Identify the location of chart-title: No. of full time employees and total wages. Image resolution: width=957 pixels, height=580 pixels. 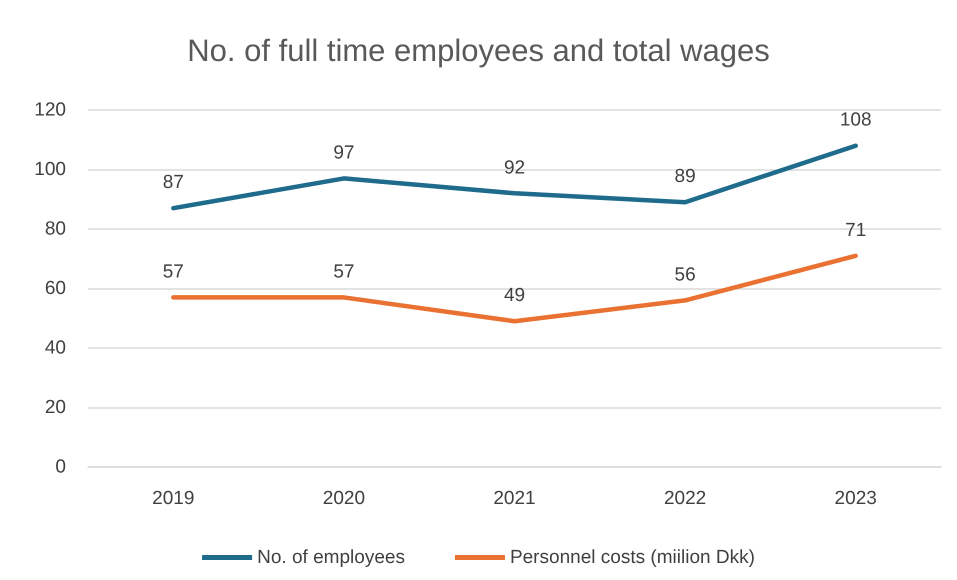
(478, 50).